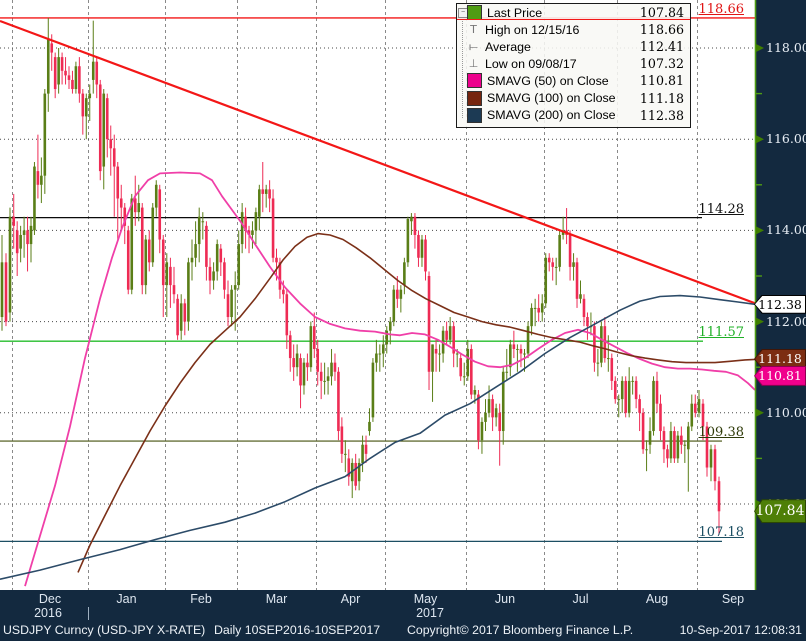 This screenshot has height=641, width=806. Describe the element at coordinates (48, 613) in the screenshot. I see `year-label-2016: 2016` at that location.